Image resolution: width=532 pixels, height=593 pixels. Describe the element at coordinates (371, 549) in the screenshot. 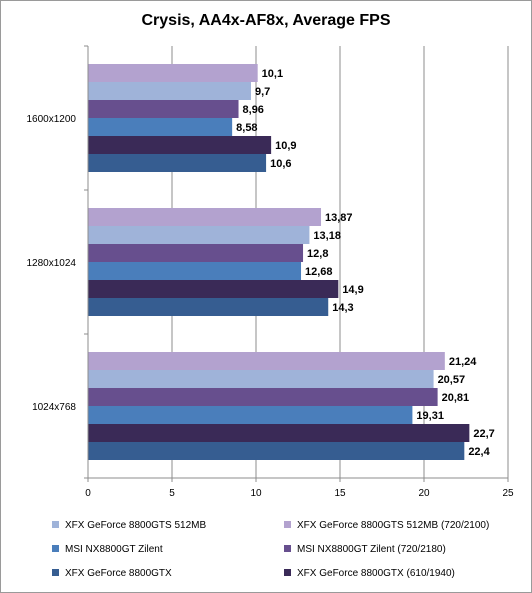

I see `legend-label: MSI NX8800GT Zilent (720/2180)` at that location.